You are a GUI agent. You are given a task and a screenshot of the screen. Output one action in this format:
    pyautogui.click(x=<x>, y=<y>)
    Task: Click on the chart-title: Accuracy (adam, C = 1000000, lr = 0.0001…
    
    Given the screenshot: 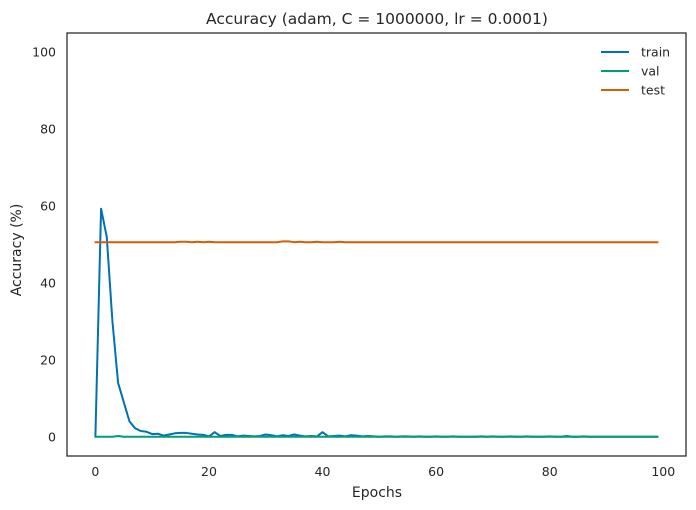 What is the action you would take?
    pyautogui.click(x=377, y=19)
    